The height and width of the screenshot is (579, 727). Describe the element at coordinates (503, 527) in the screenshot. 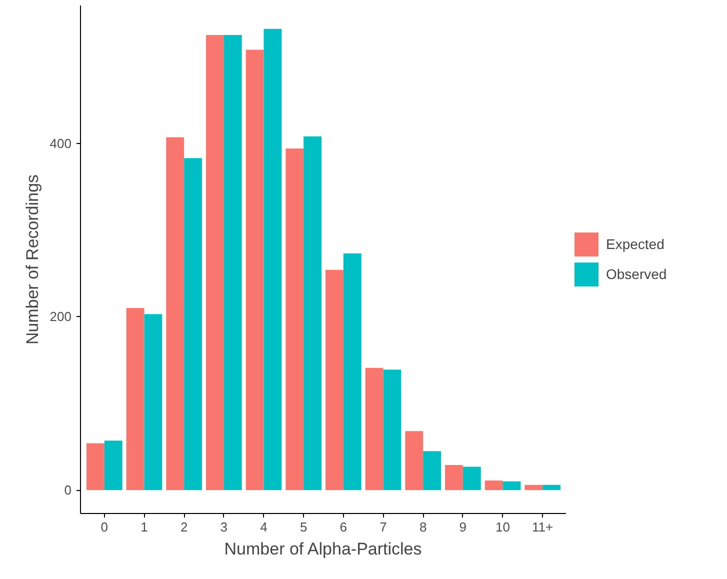

I see `x-tick-label: 10` at that location.